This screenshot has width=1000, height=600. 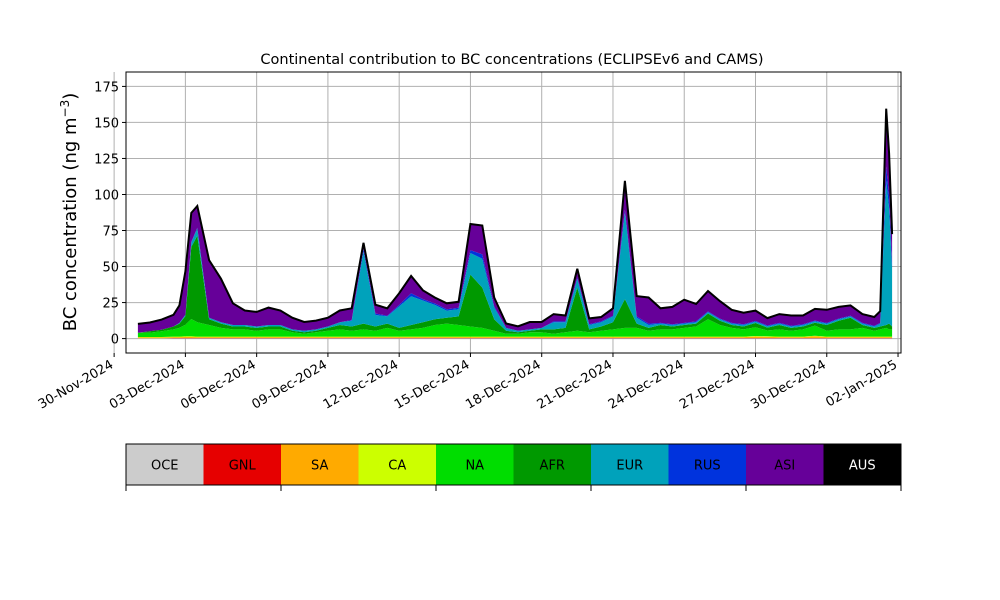 I want to click on x-tick-label: 30-Dec-2024, so click(x=788, y=384).